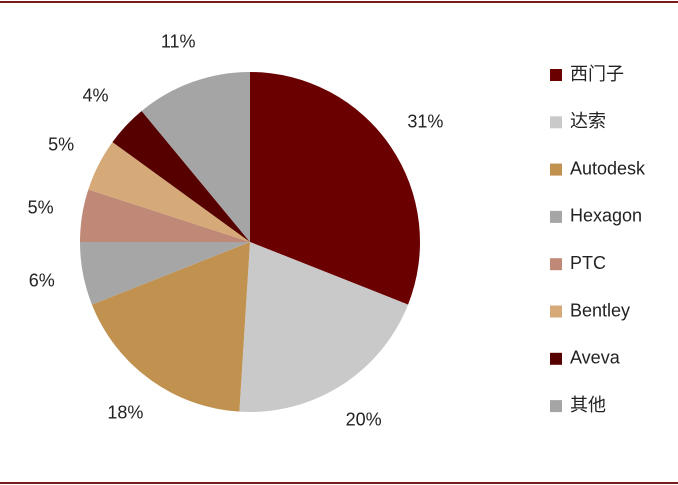 The image size is (678, 485). What do you see at coordinates (588, 263) in the screenshot?
I see `legend-label: PTC` at bounding box center [588, 263].